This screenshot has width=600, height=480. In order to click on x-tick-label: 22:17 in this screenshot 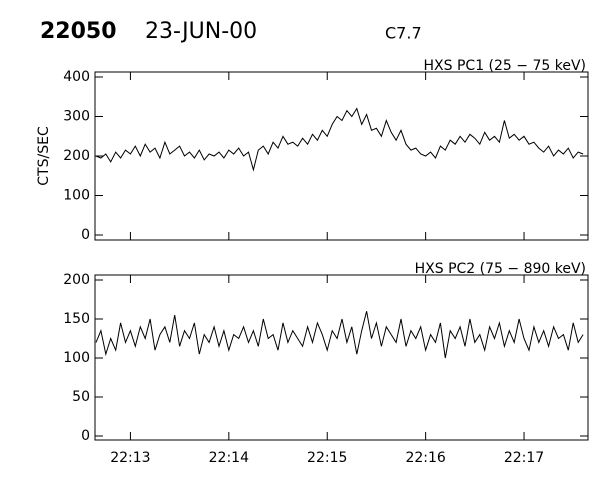, I will do `click(524, 458)`.